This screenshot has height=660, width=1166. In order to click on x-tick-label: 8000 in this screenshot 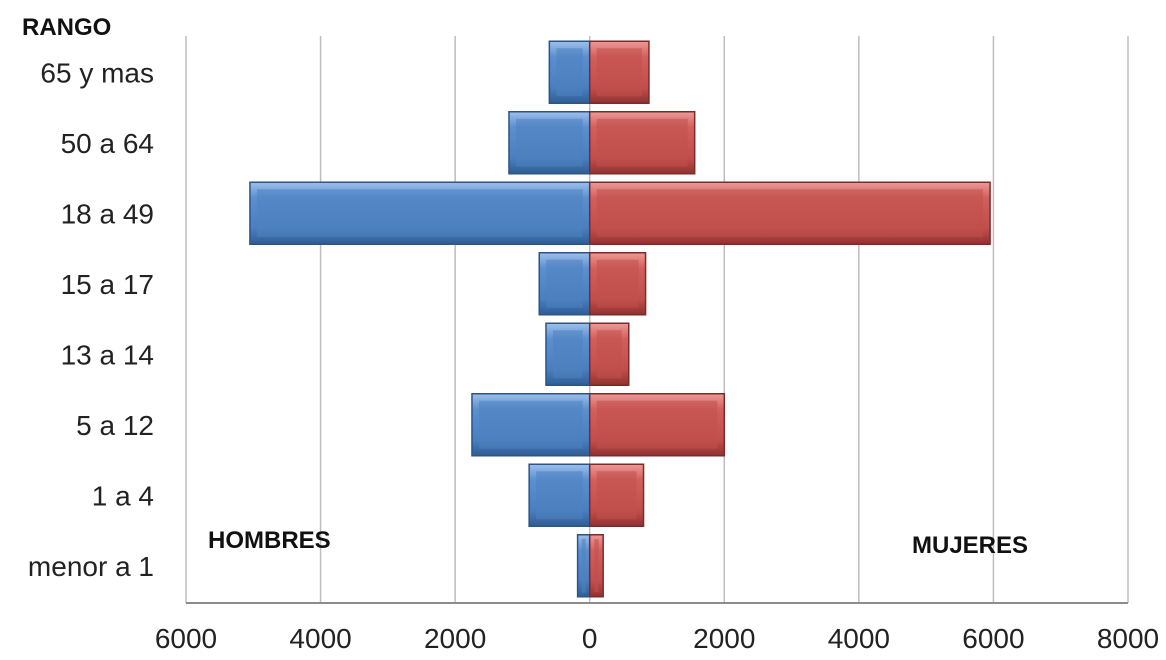, I will do `click(1128, 638)`.